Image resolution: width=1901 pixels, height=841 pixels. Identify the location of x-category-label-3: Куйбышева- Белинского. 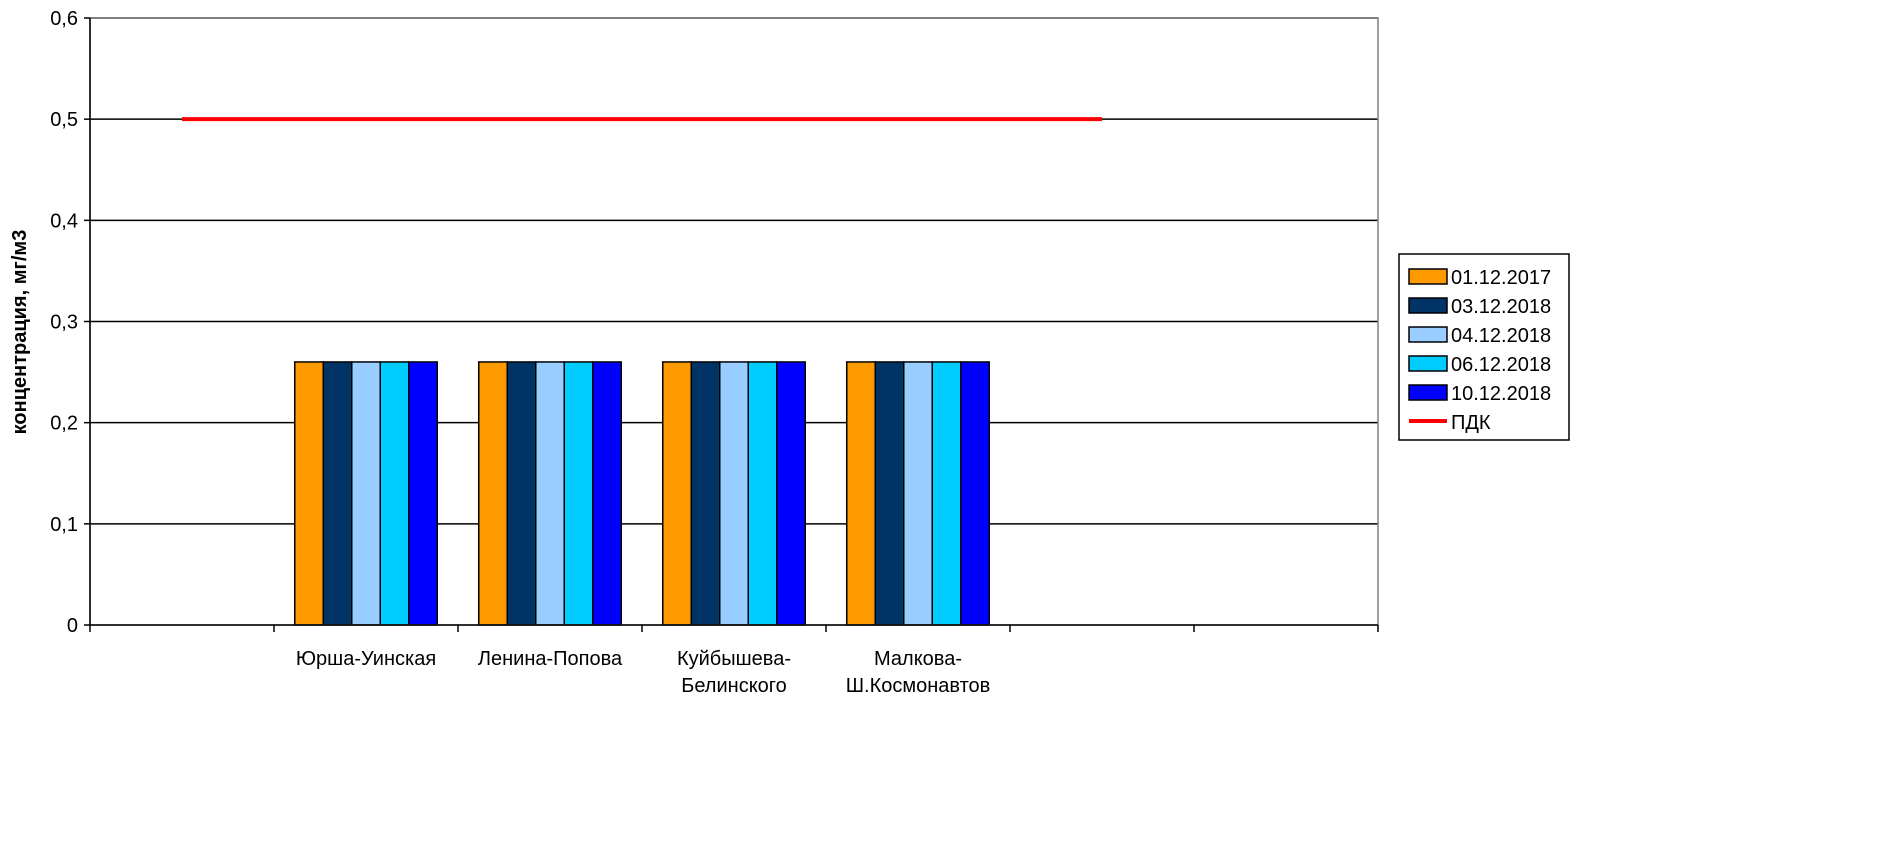
(734, 672).